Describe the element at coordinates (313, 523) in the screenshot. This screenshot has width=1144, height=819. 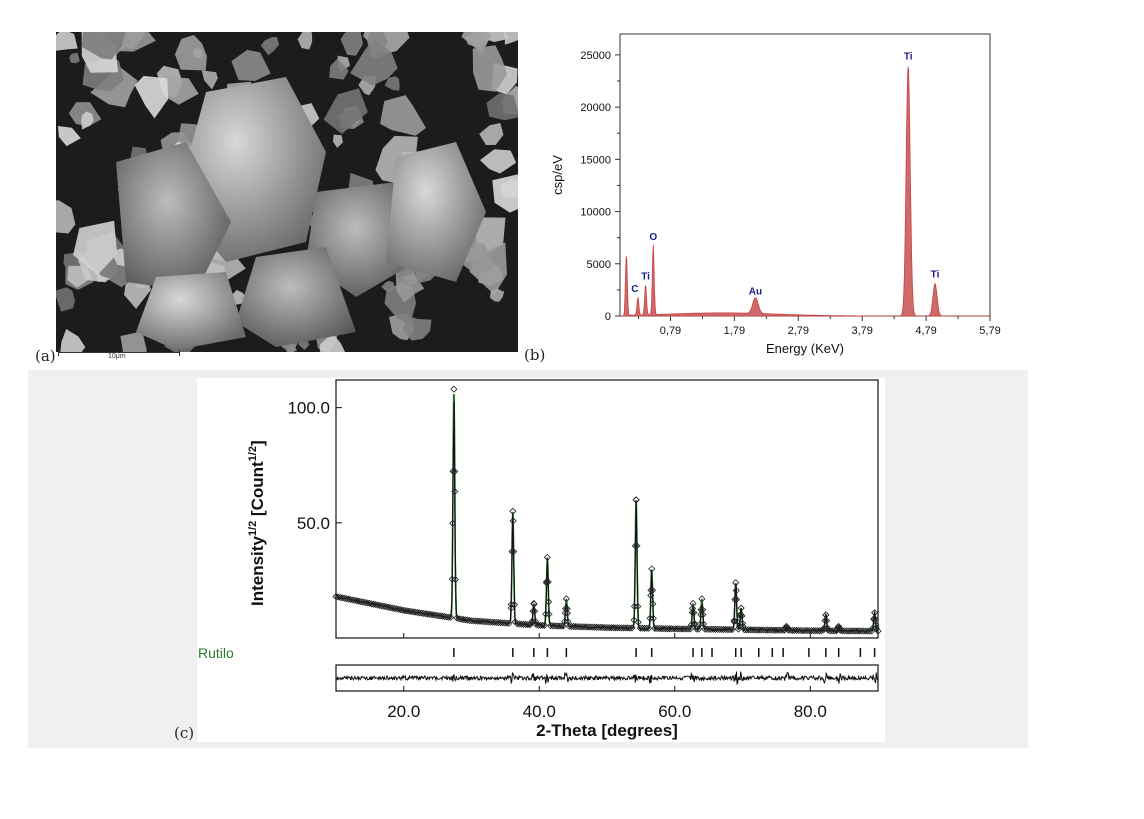
I see `xrd-ytick-label: 50.0` at that location.